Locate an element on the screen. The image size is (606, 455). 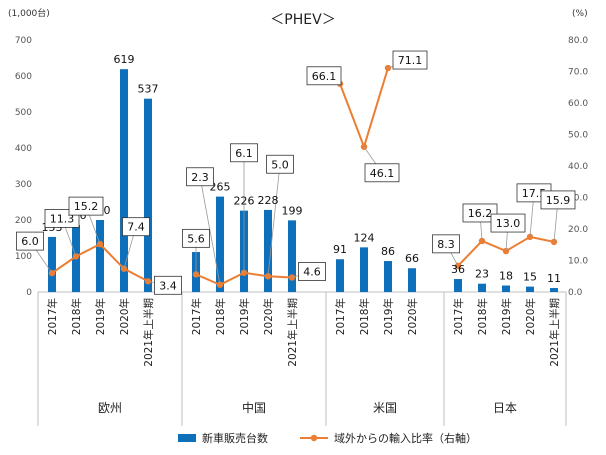
y-right-tick: 40.0 is located at coordinates (578, 167).